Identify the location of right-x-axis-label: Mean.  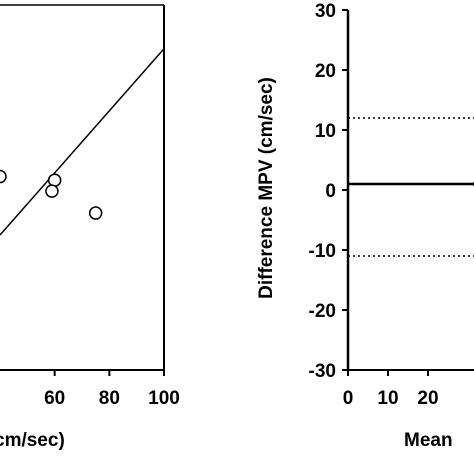
(428, 440).